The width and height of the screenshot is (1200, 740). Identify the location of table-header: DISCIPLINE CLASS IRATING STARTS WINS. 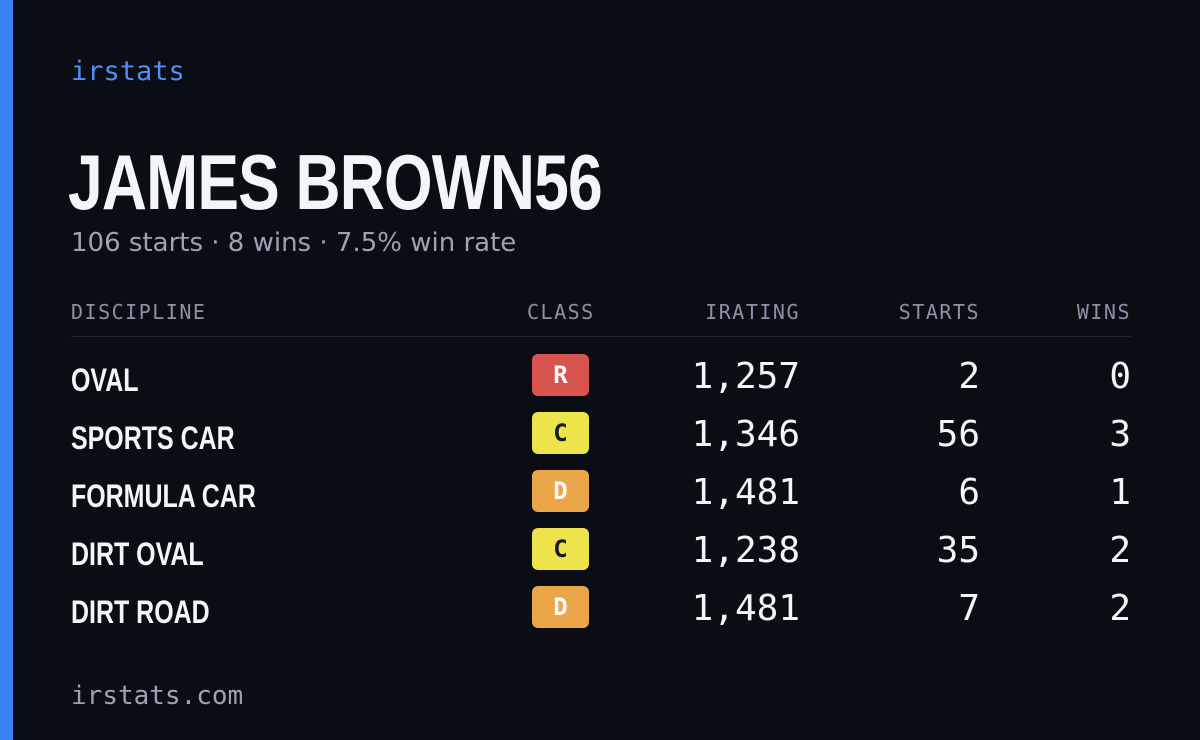
(601, 317).